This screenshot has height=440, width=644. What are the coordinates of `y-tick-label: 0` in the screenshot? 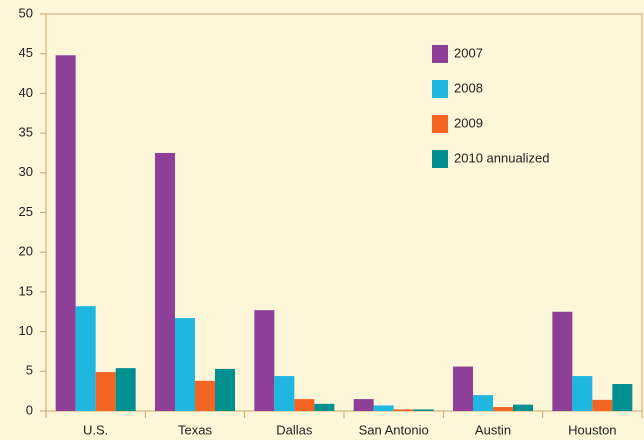 It's located at (29, 409).